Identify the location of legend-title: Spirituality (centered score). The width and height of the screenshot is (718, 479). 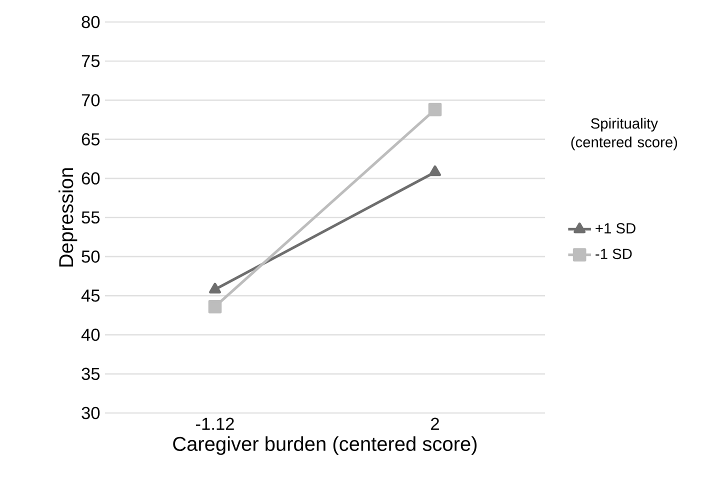
(624, 134).